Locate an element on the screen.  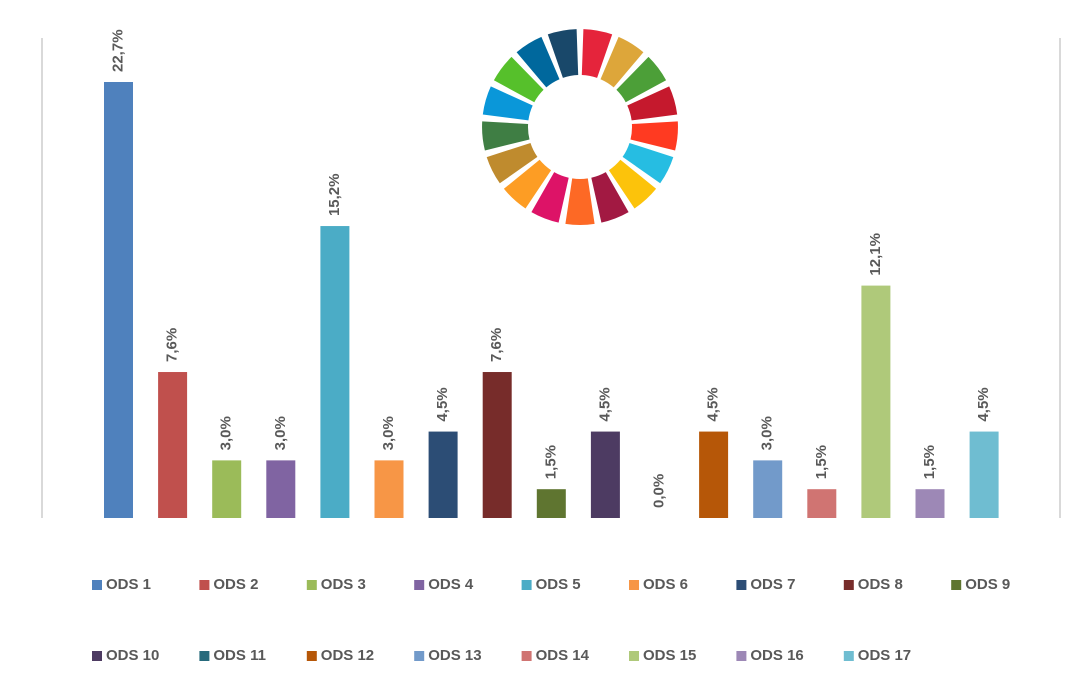
legend-label: ODS 6 is located at coordinates (665, 584).